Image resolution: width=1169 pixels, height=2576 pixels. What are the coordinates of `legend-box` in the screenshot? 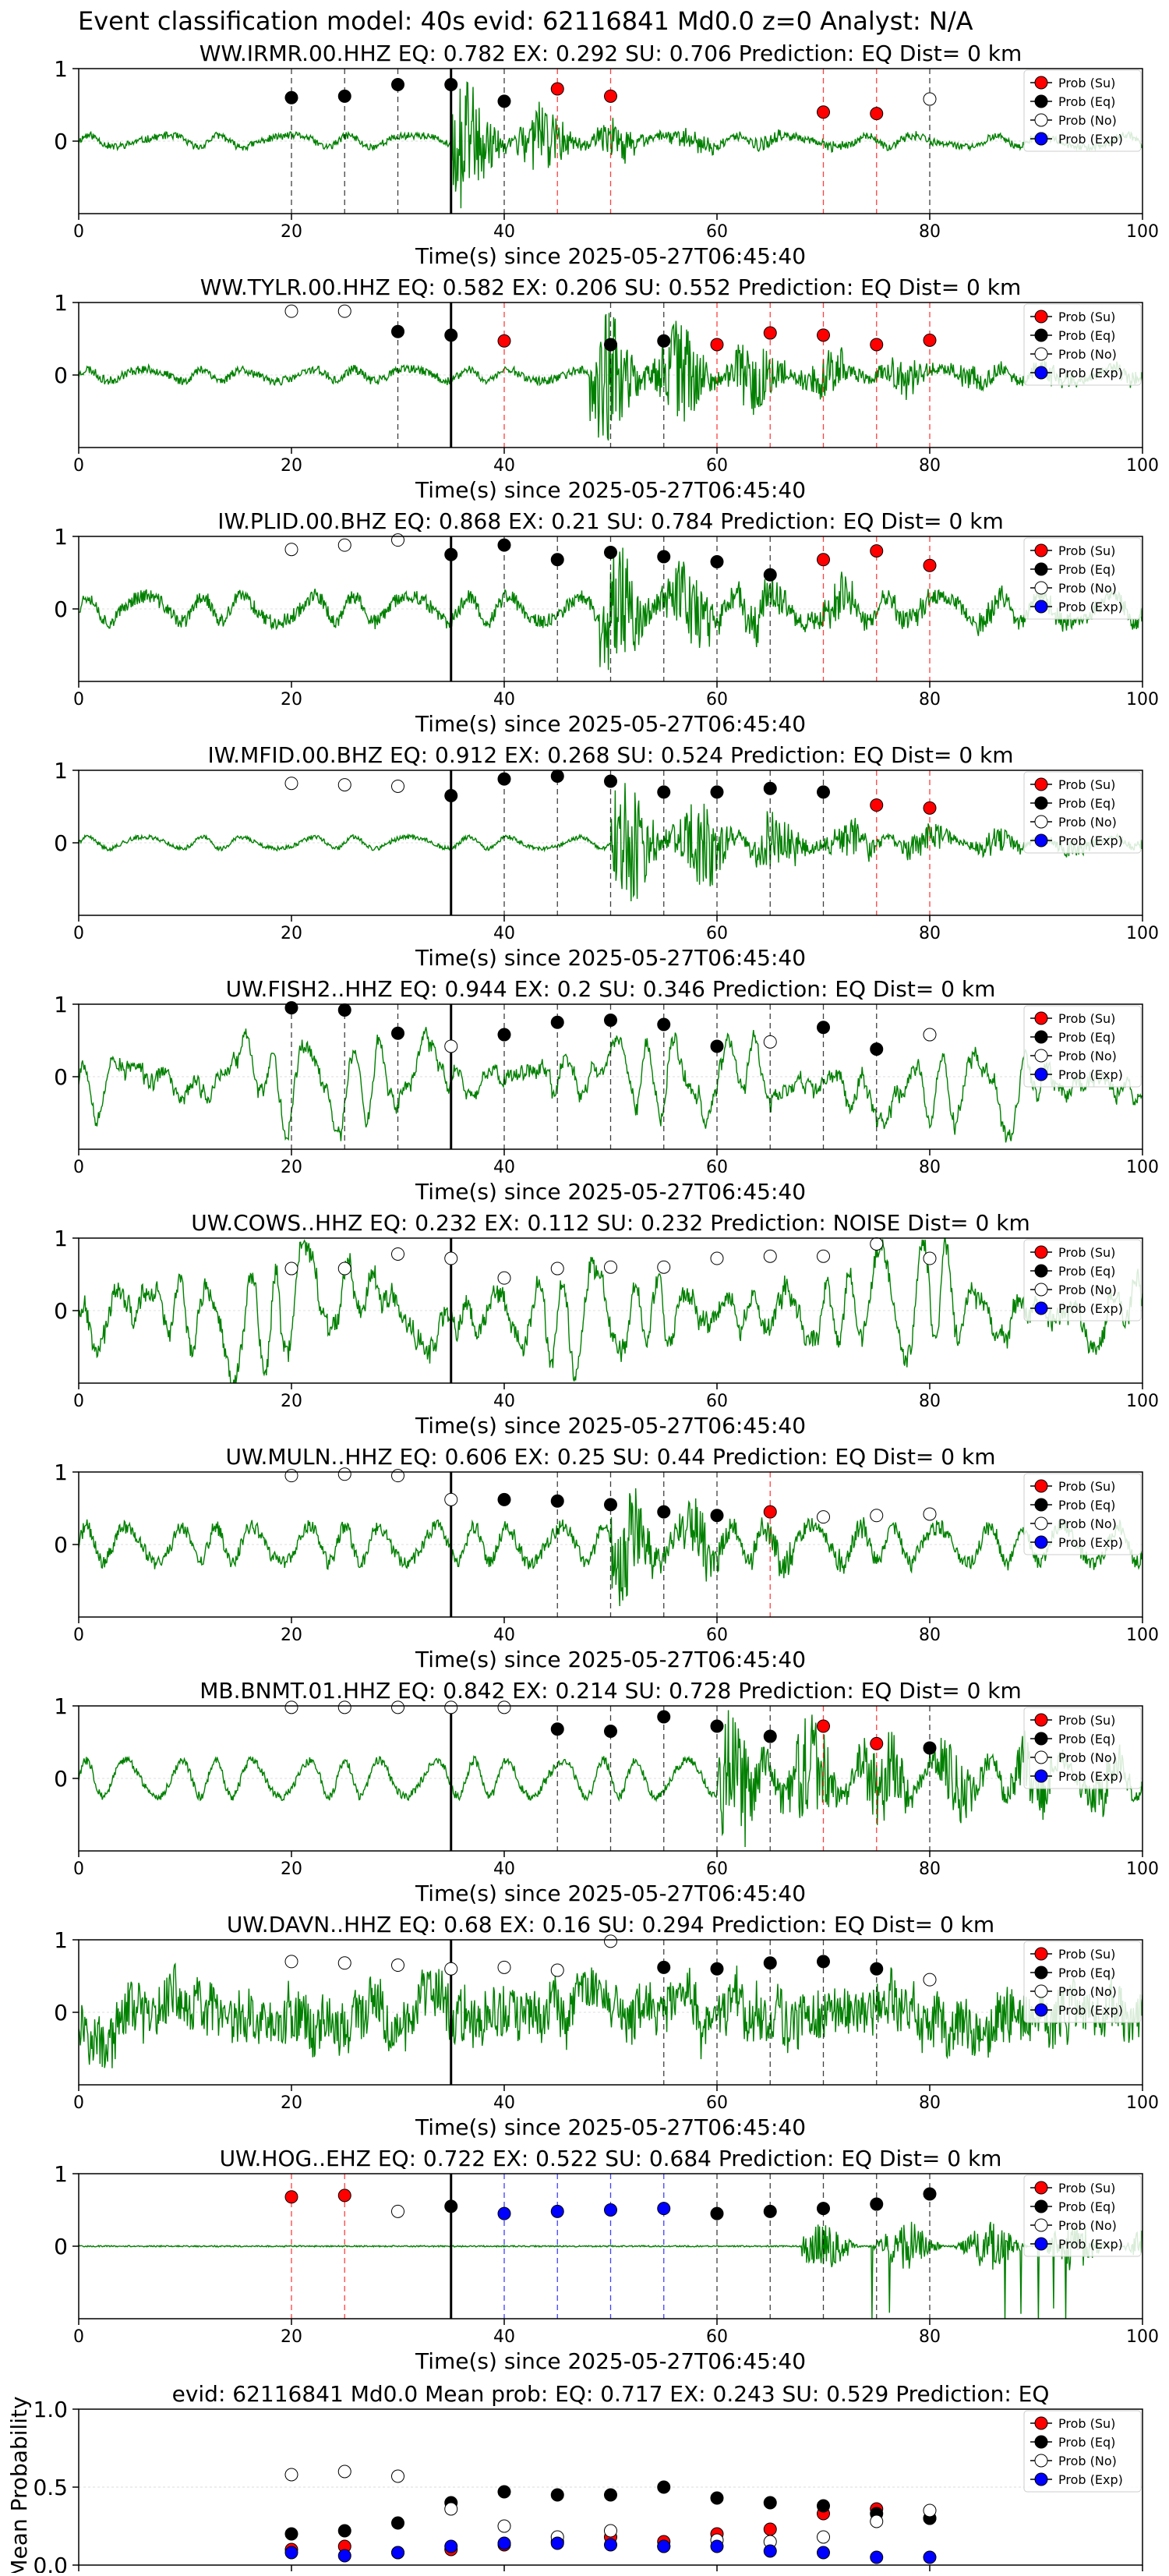 It's located at (1082, 1514).